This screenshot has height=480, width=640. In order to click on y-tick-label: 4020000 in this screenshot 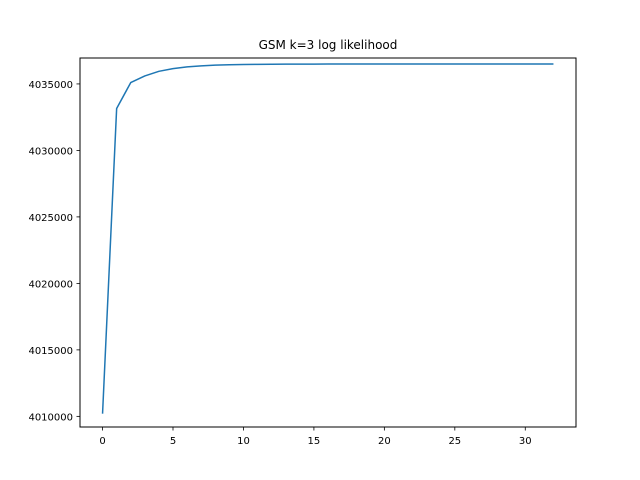, I will do `click(50, 284)`.